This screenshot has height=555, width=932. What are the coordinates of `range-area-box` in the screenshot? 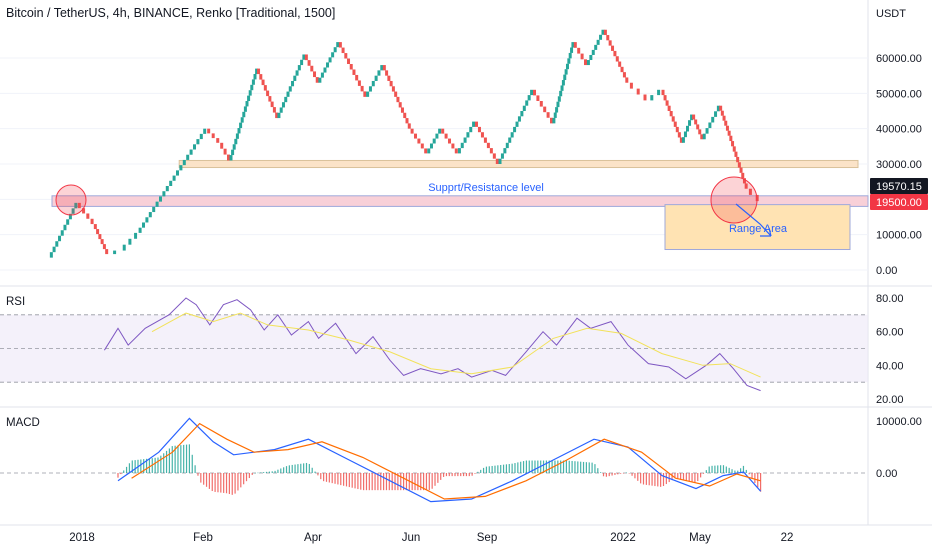 It's located at (757, 227).